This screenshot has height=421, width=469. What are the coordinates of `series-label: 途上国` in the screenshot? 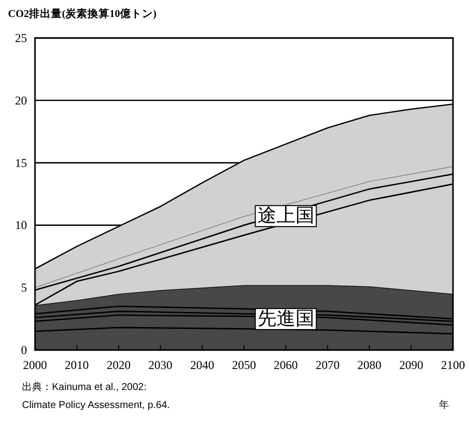 It's located at (285, 216).